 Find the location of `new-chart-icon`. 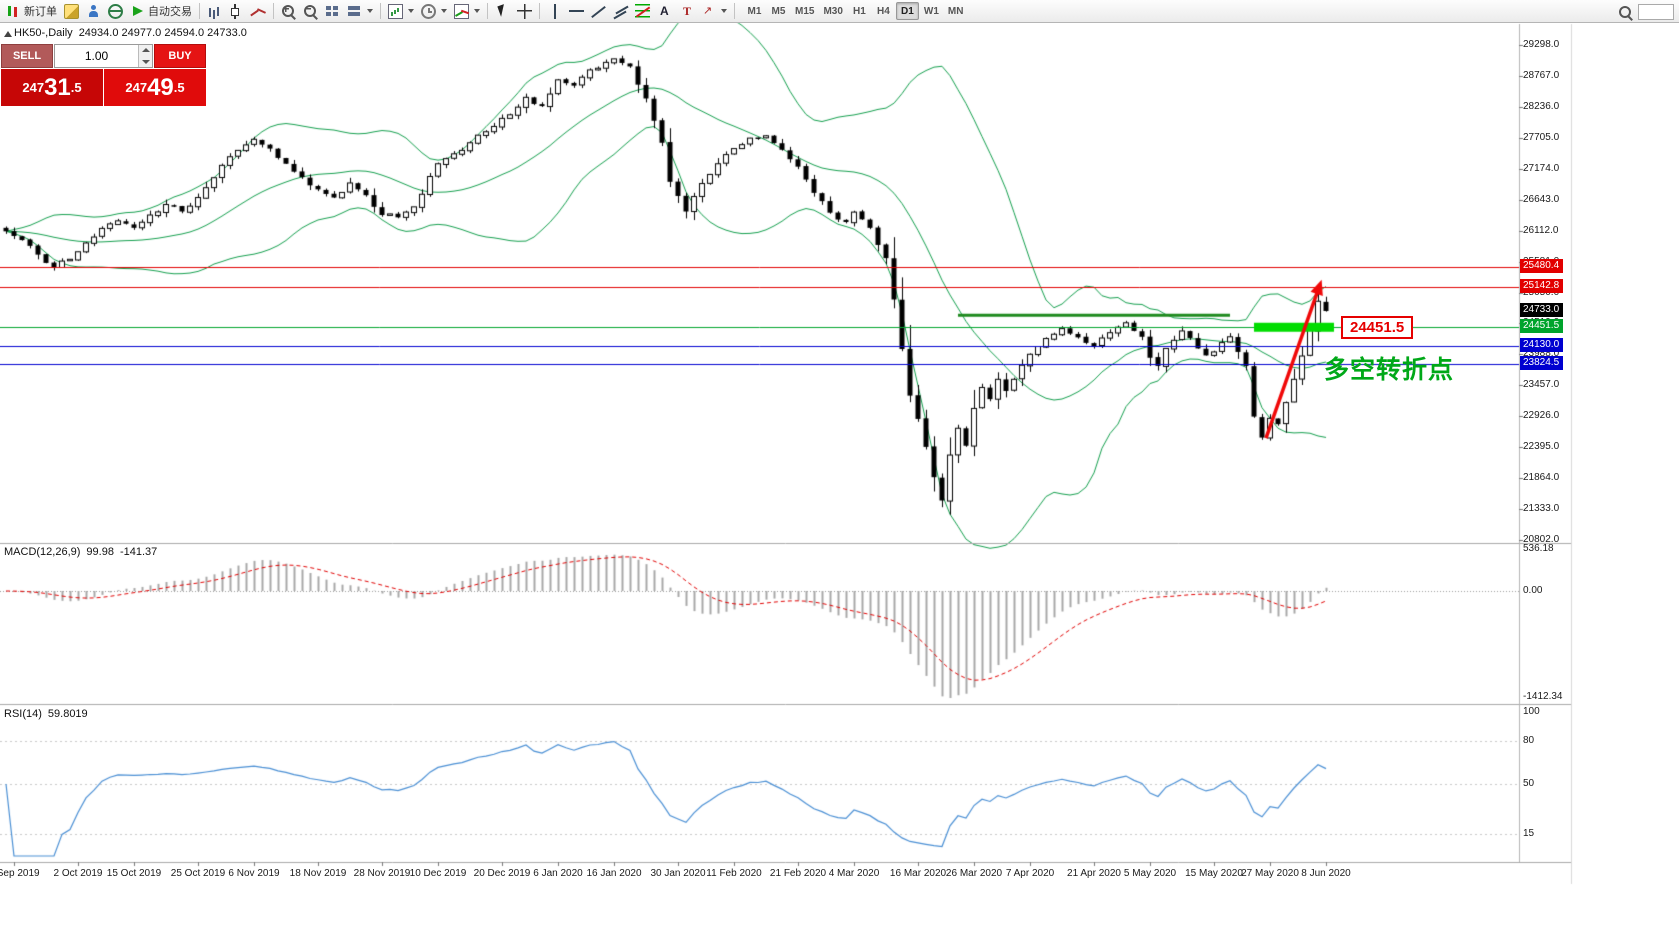

new-chart-icon is located at coordinates (395, 11).